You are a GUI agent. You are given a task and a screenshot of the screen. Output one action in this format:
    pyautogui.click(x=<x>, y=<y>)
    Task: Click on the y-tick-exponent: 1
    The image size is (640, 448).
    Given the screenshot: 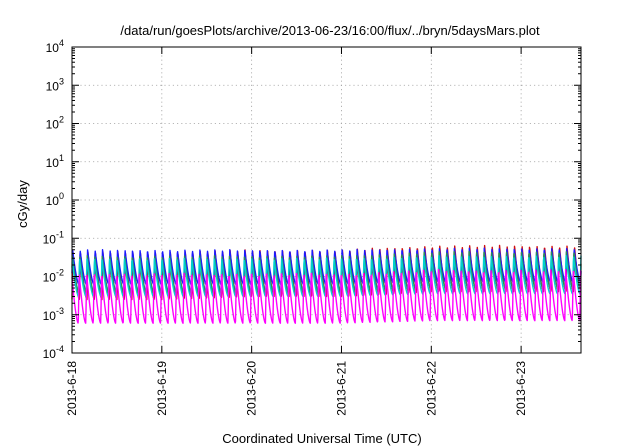 What is the action you would take?
    pyautogui.click(x=61, y=158)
    